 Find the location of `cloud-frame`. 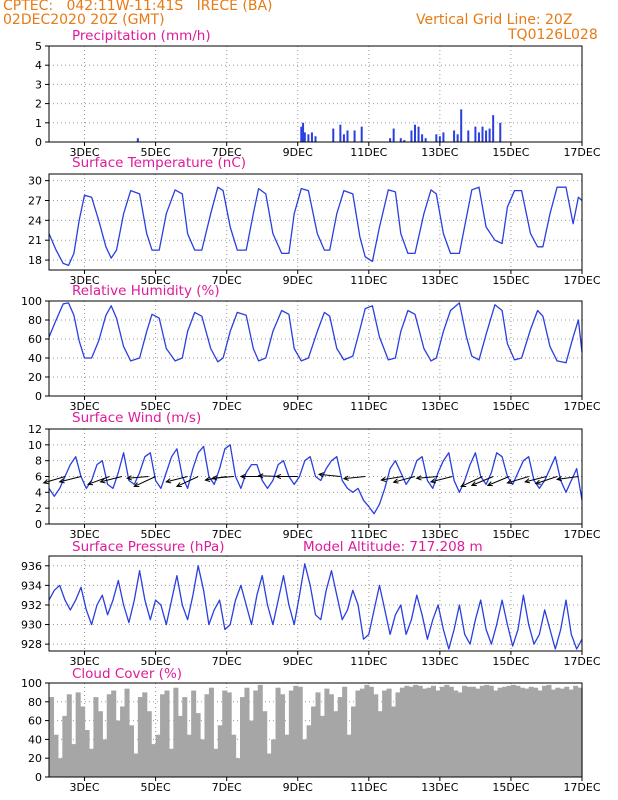

cloud-frame is located at coordinates (315, 730).